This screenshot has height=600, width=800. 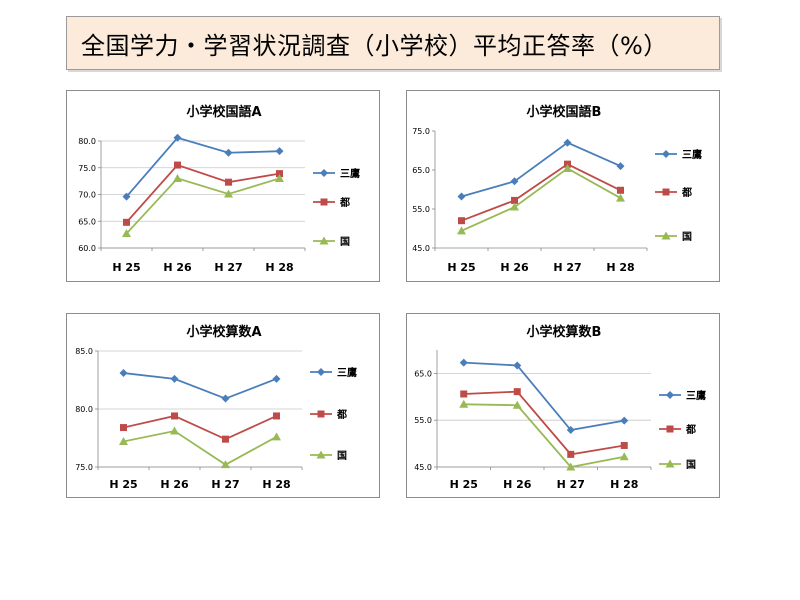 What do you see at coordinates (87, 221) in the screenshot?
I see `y-tick-label: 65.0` at bounding box center [87, 221].